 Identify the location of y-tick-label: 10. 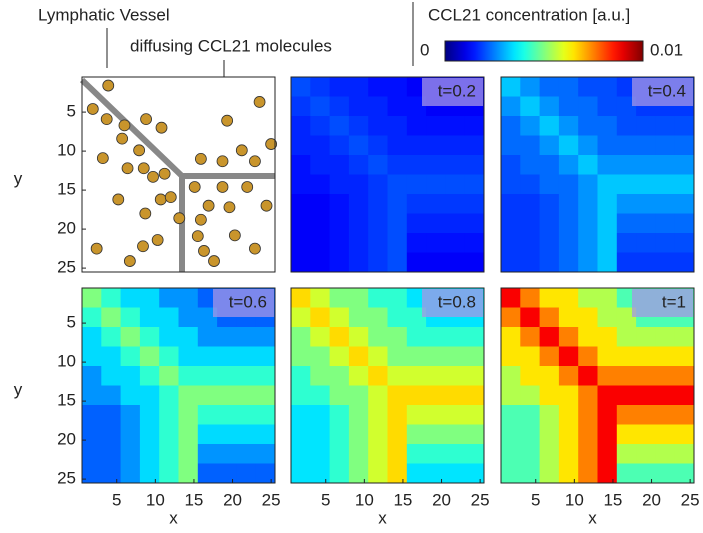
(66, 150).